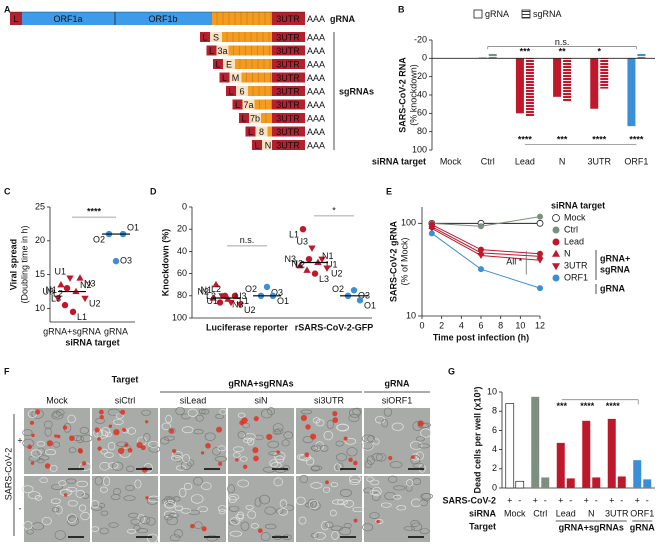 The width and height of the screenshot is (662, 558). I want to click on significance: *, so click(599, 51).